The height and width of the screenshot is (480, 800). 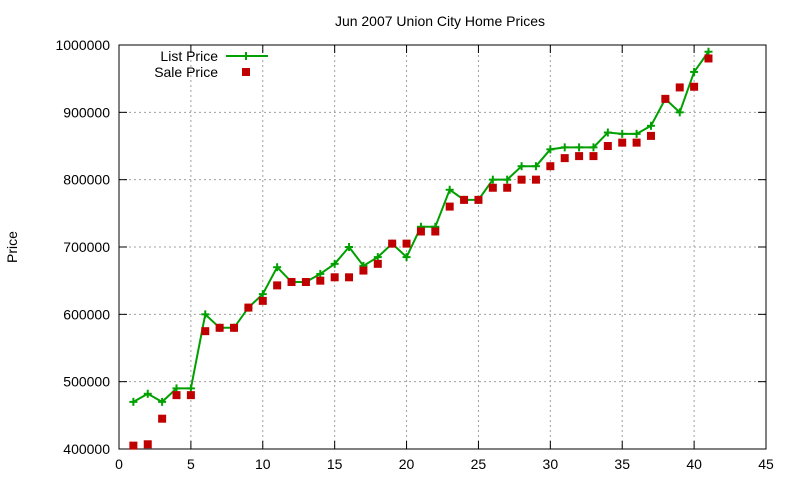 I want to click on legend-label: List Price, so click(x=189, y=56).